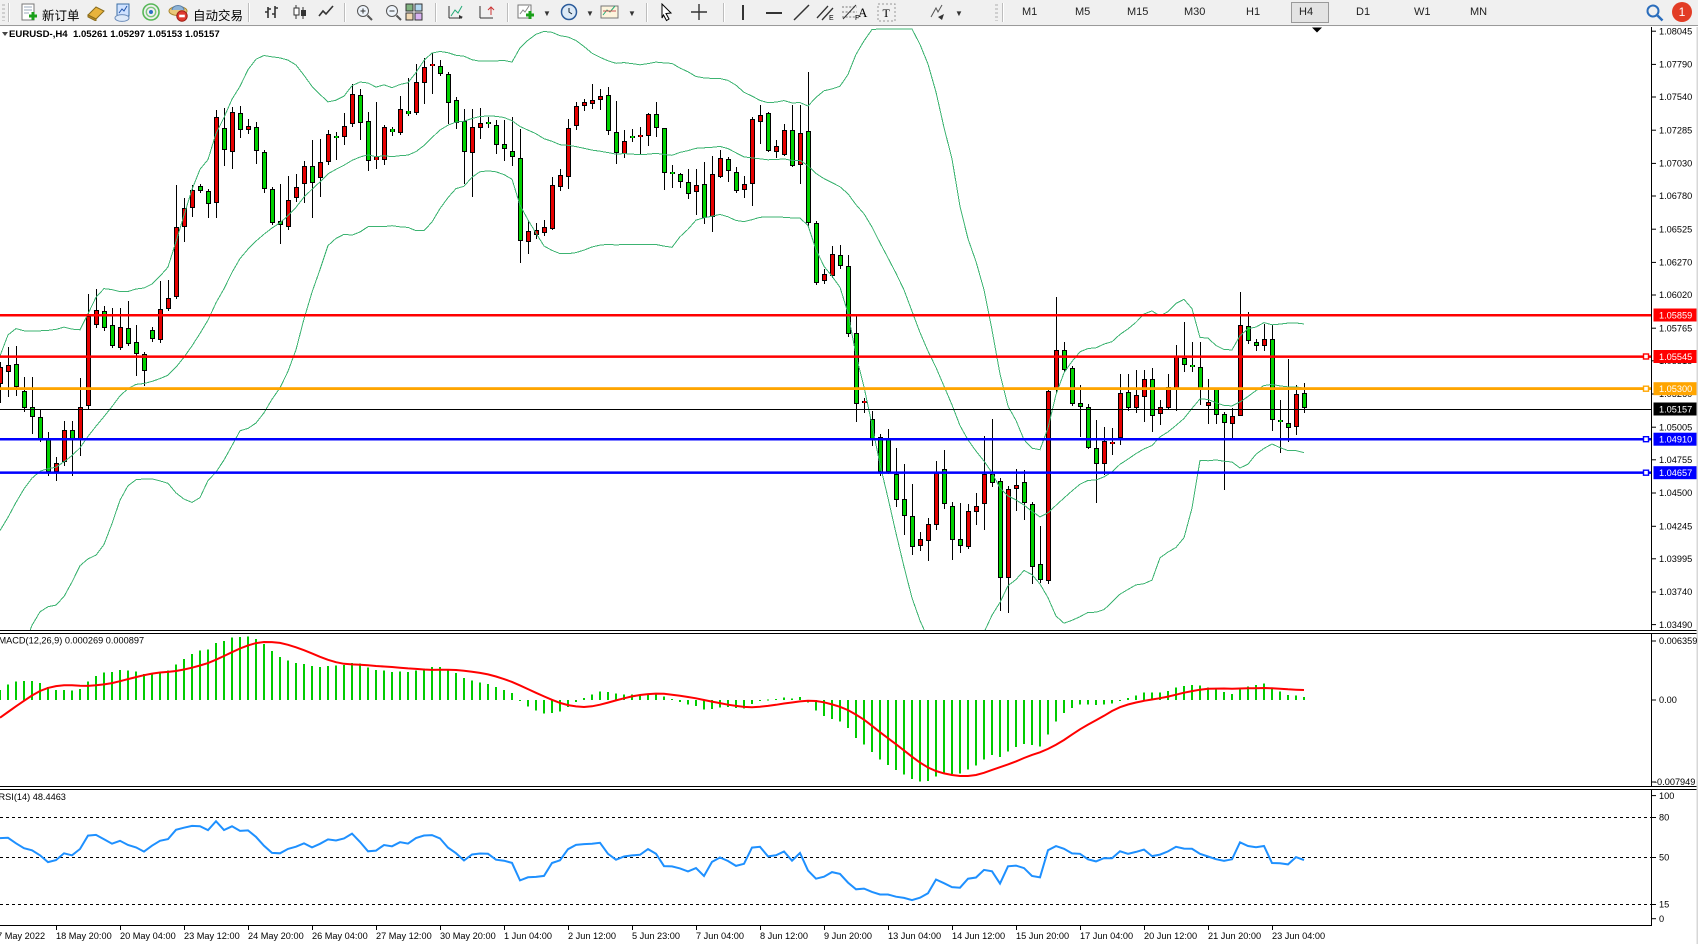 This screenshot has height=949, width=1698. Describe the element at coordinates (784, 936) in the screenshot. I see `svg-text: 8 Jun 12:00` at that location.